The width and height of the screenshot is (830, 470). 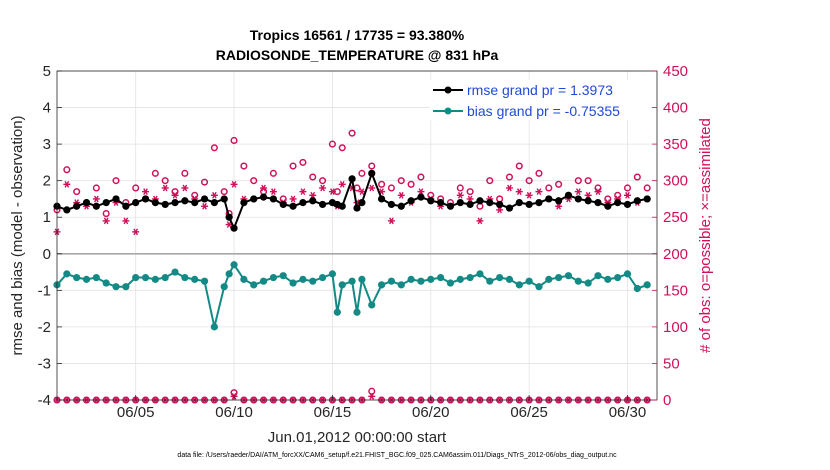 I want to click on y-tick-label: -2, so click(x=44, y=327).